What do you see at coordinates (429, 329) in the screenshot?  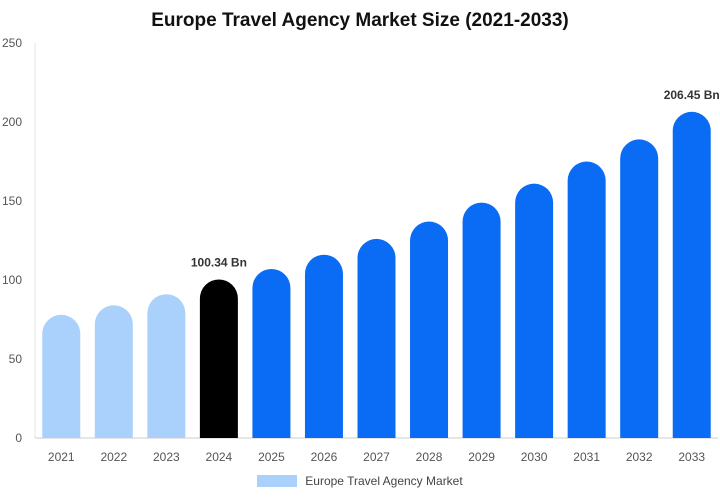 I see `bar-2028` at bounding box center [429, 329].